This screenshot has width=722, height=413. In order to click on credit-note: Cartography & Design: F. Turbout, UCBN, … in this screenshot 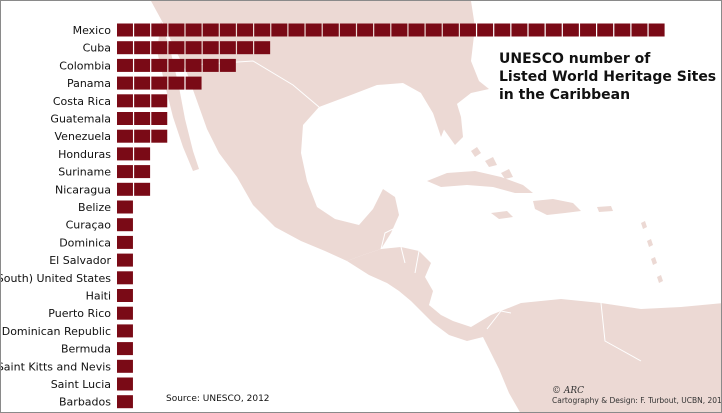, I will do `click(637, 400)`.